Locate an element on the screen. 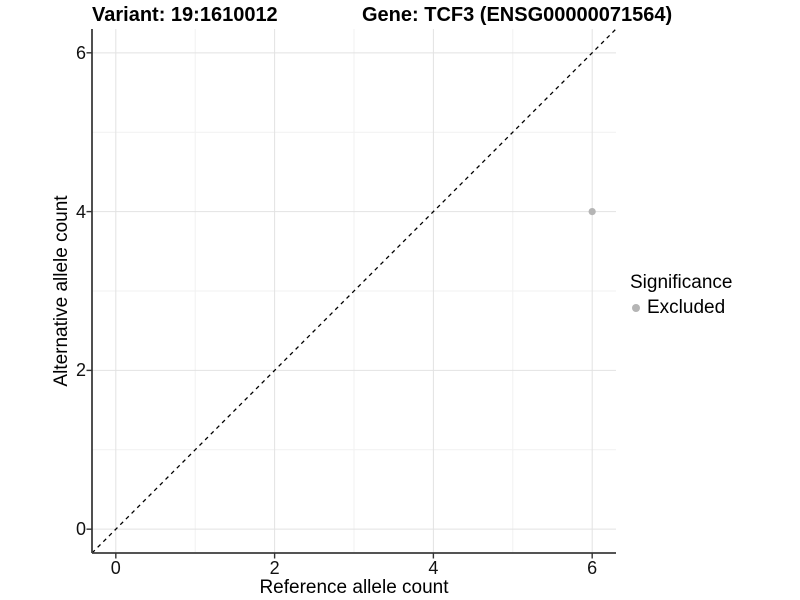  x-tick-label: 6 is located at coordinates (592, 568).